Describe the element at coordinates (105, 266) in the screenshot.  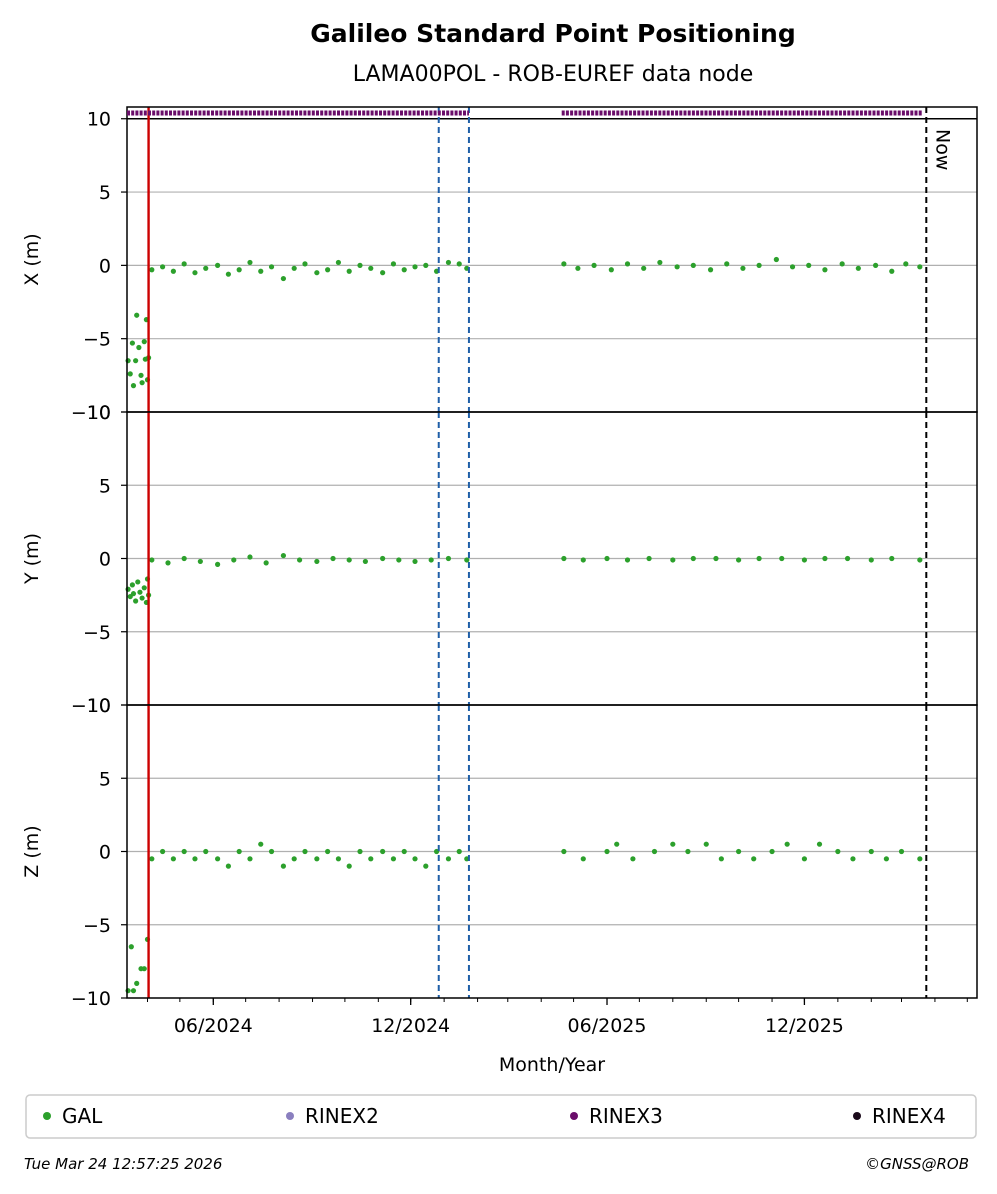
I see `y-tick-label: 0` at that location.